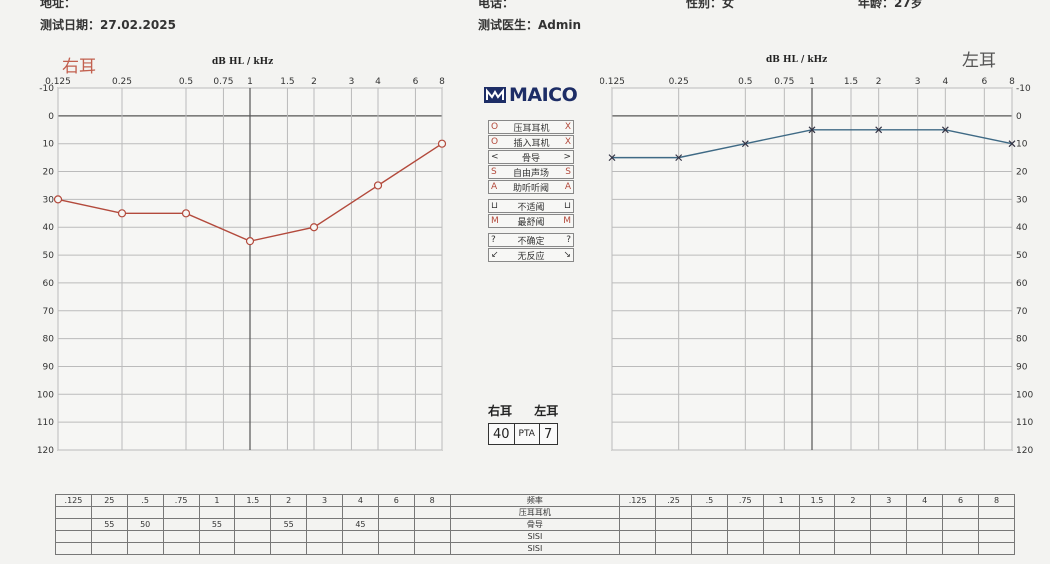 Image resolution: width=1050 pixels, height=564 pixels. What do you see at coordinates (984, 82) in the screenshot?
I see `x-tick-label: 6` at bounding box center [984, 82].